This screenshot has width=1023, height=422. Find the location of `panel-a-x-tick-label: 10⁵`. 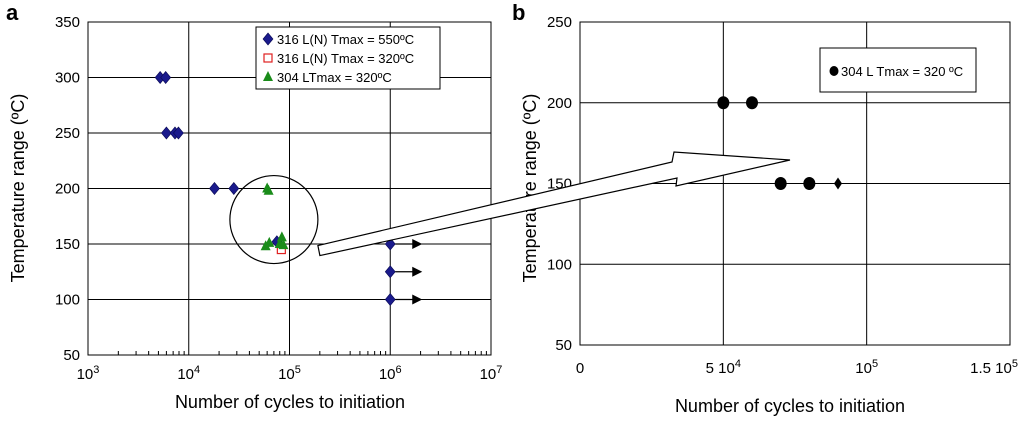

panel-a-x-tick-label: 10⁵ is located at coordinates (289, 373).